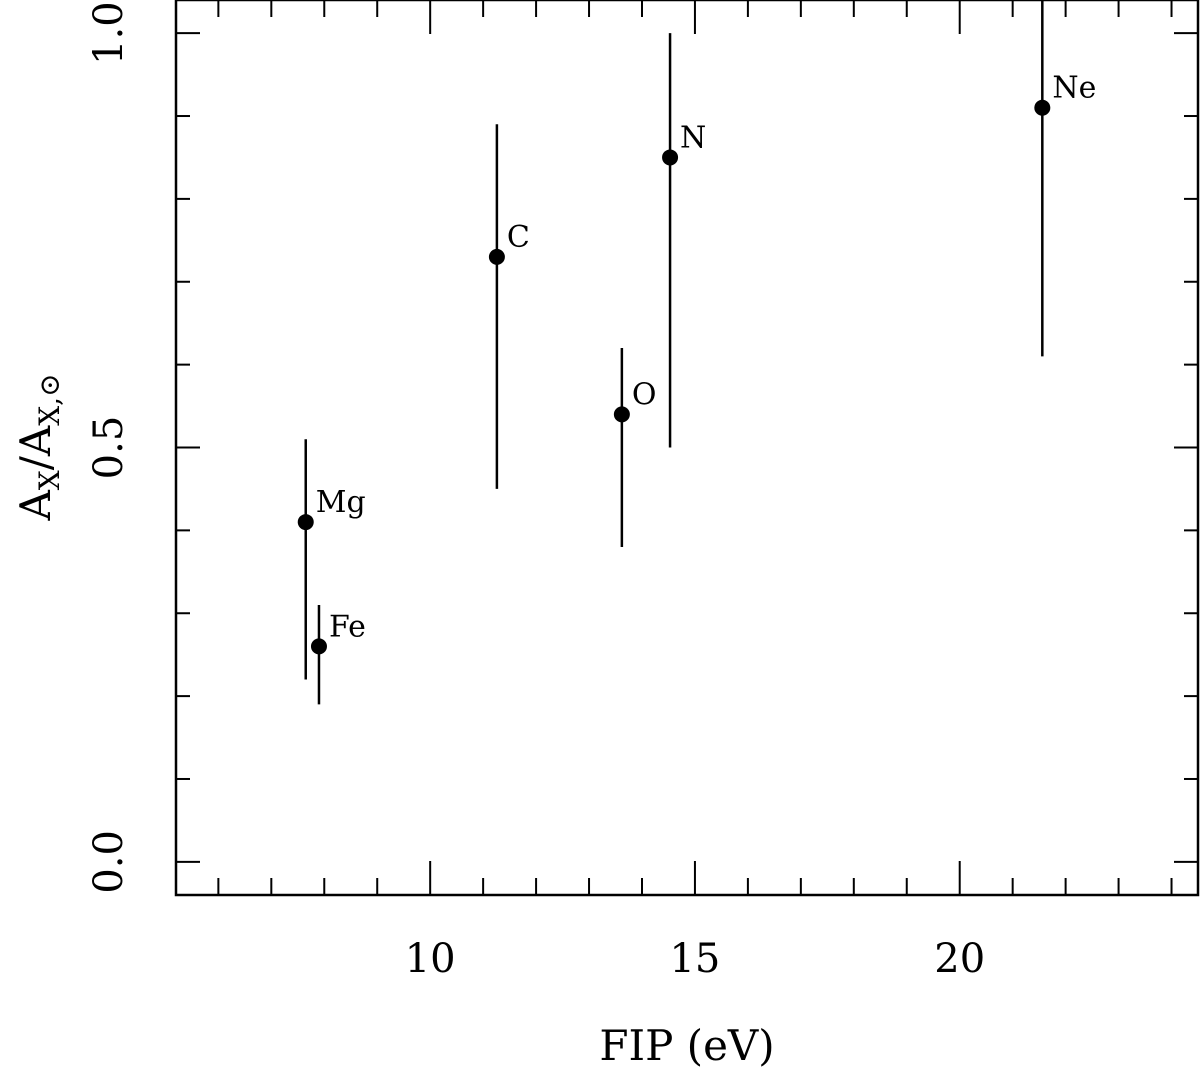 The image size is (1200, 1069). I want to click on point-label: N, so click(693, 137).